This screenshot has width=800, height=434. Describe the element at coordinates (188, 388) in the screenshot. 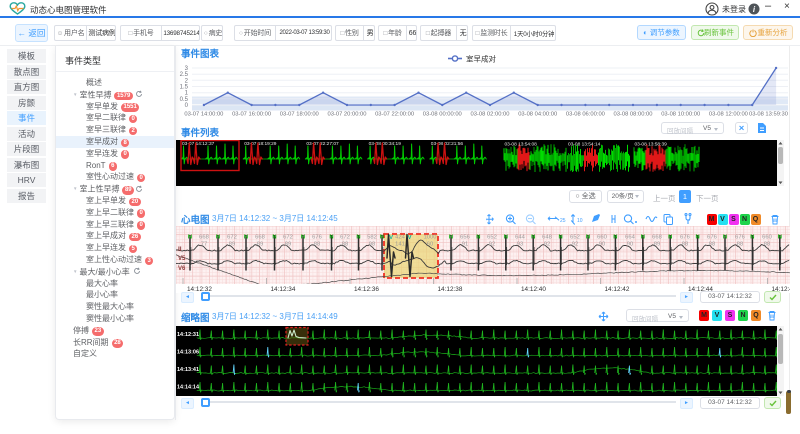

I see `svg-text: 14:14:14` at that location.